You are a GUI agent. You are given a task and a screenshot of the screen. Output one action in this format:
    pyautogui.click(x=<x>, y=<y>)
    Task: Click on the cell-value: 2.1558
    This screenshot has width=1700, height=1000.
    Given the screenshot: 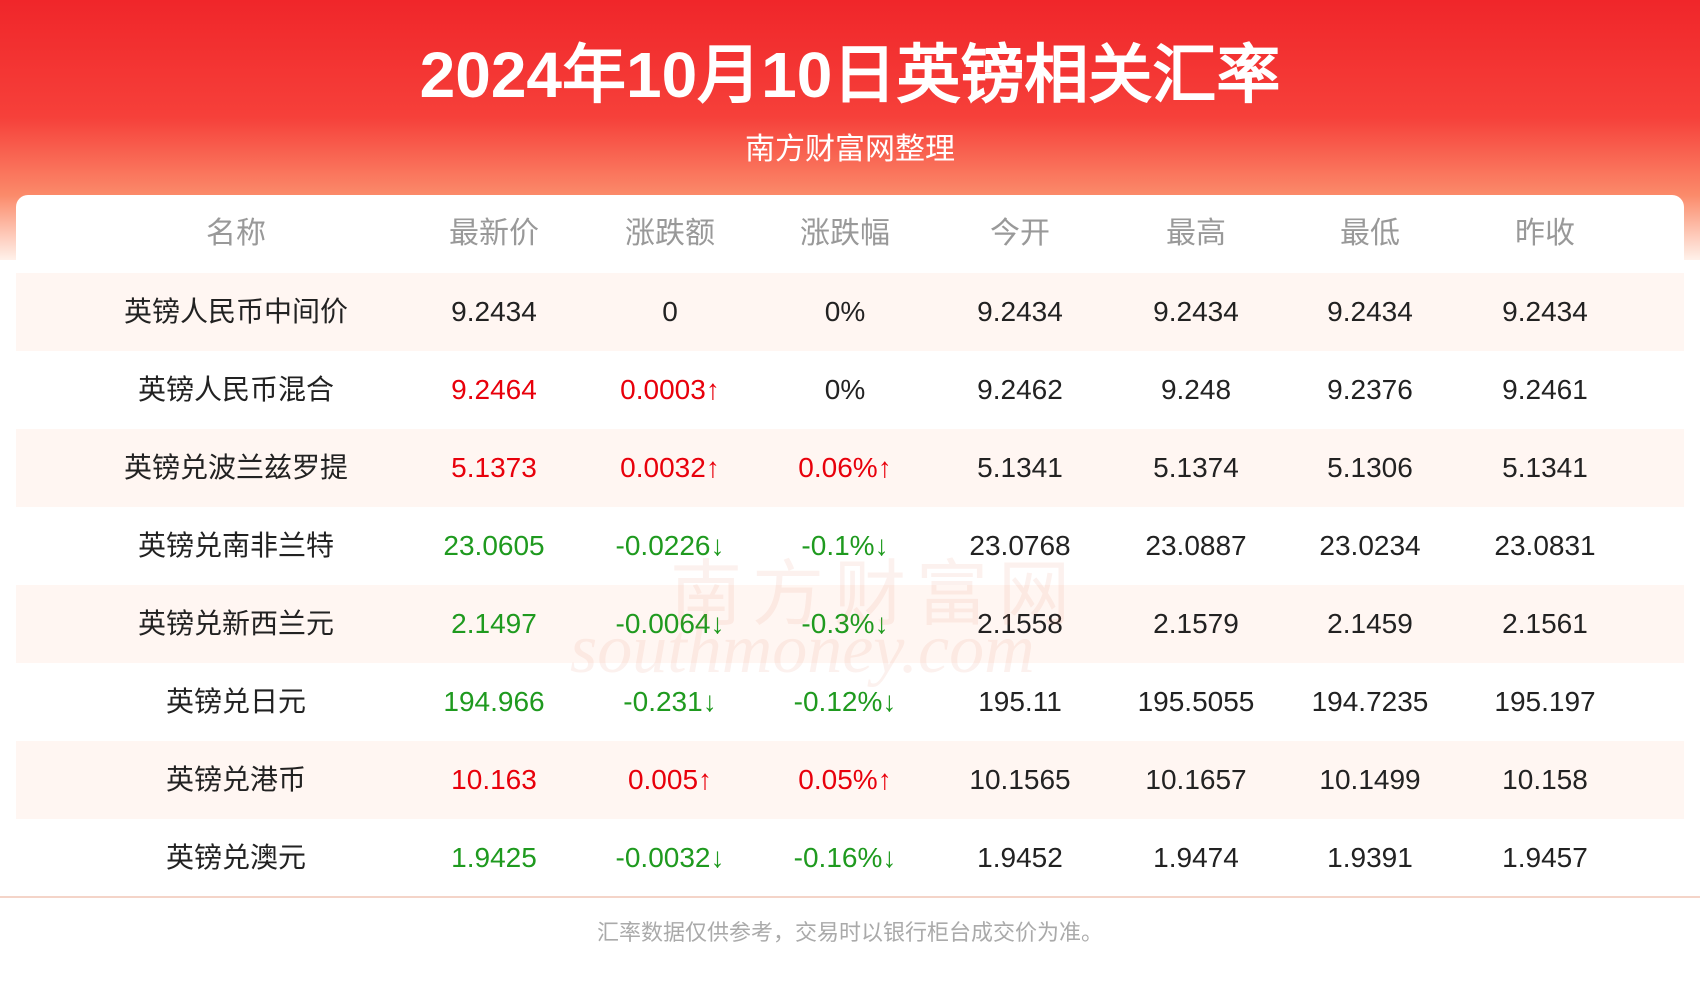 What is the action you would take?
    pyautogui.click(x=1020, y=623)
    